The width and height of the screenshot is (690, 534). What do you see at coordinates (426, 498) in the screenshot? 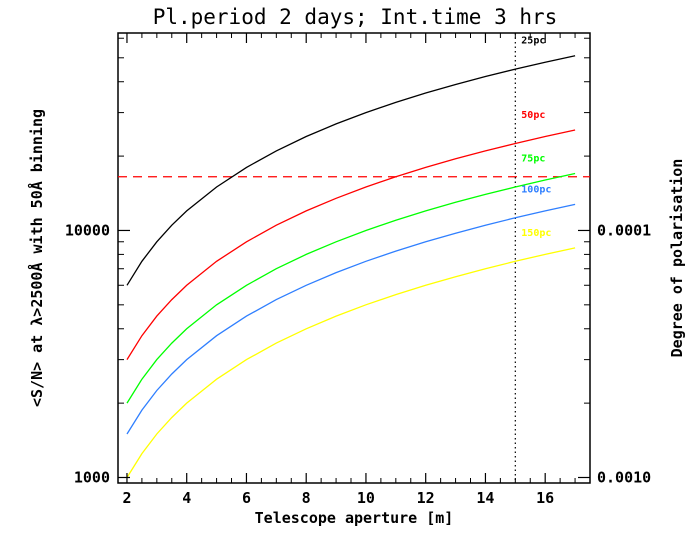
I see `x-tick-label: 12` at bounding box center [426, 498].